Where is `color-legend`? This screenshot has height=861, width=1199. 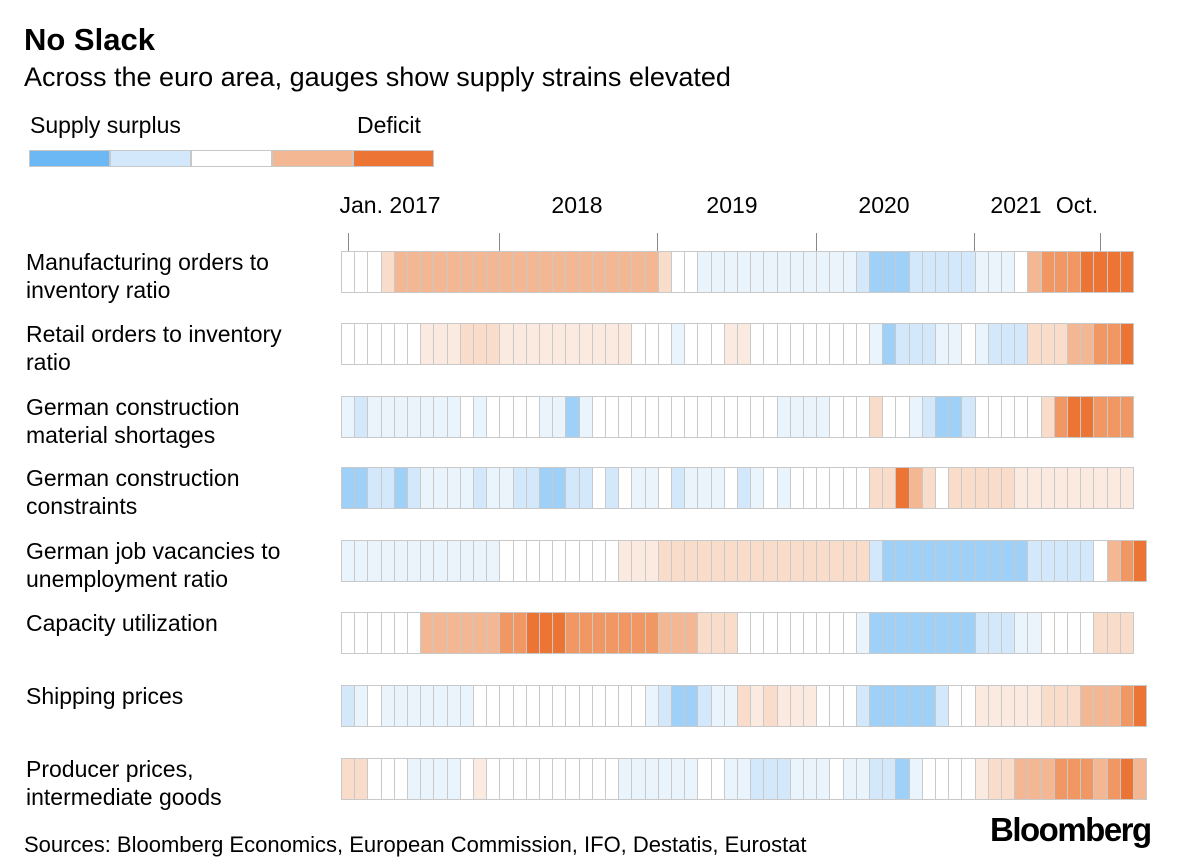
color-legend is located at coordinates (231, 158).